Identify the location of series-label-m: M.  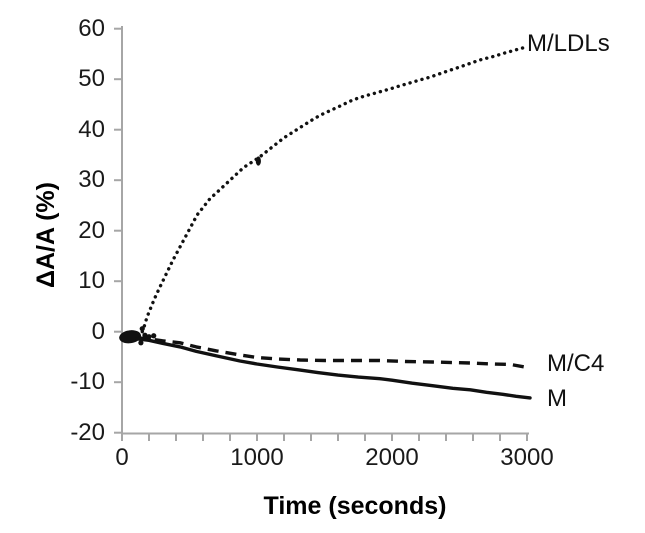
(557, 398).